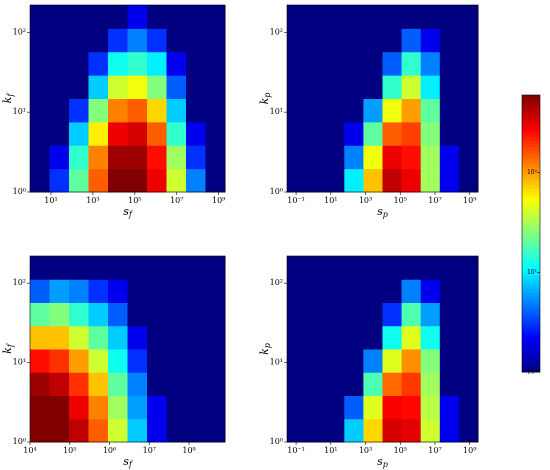  I want to click on y-axis-label-sub: p, so click(267, 95).